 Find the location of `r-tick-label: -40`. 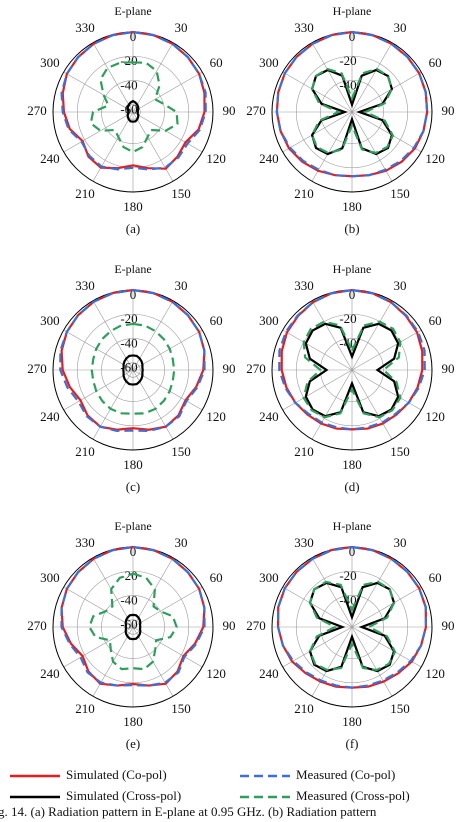

r-tick-label: -40 is located at coordinates (128, 342).